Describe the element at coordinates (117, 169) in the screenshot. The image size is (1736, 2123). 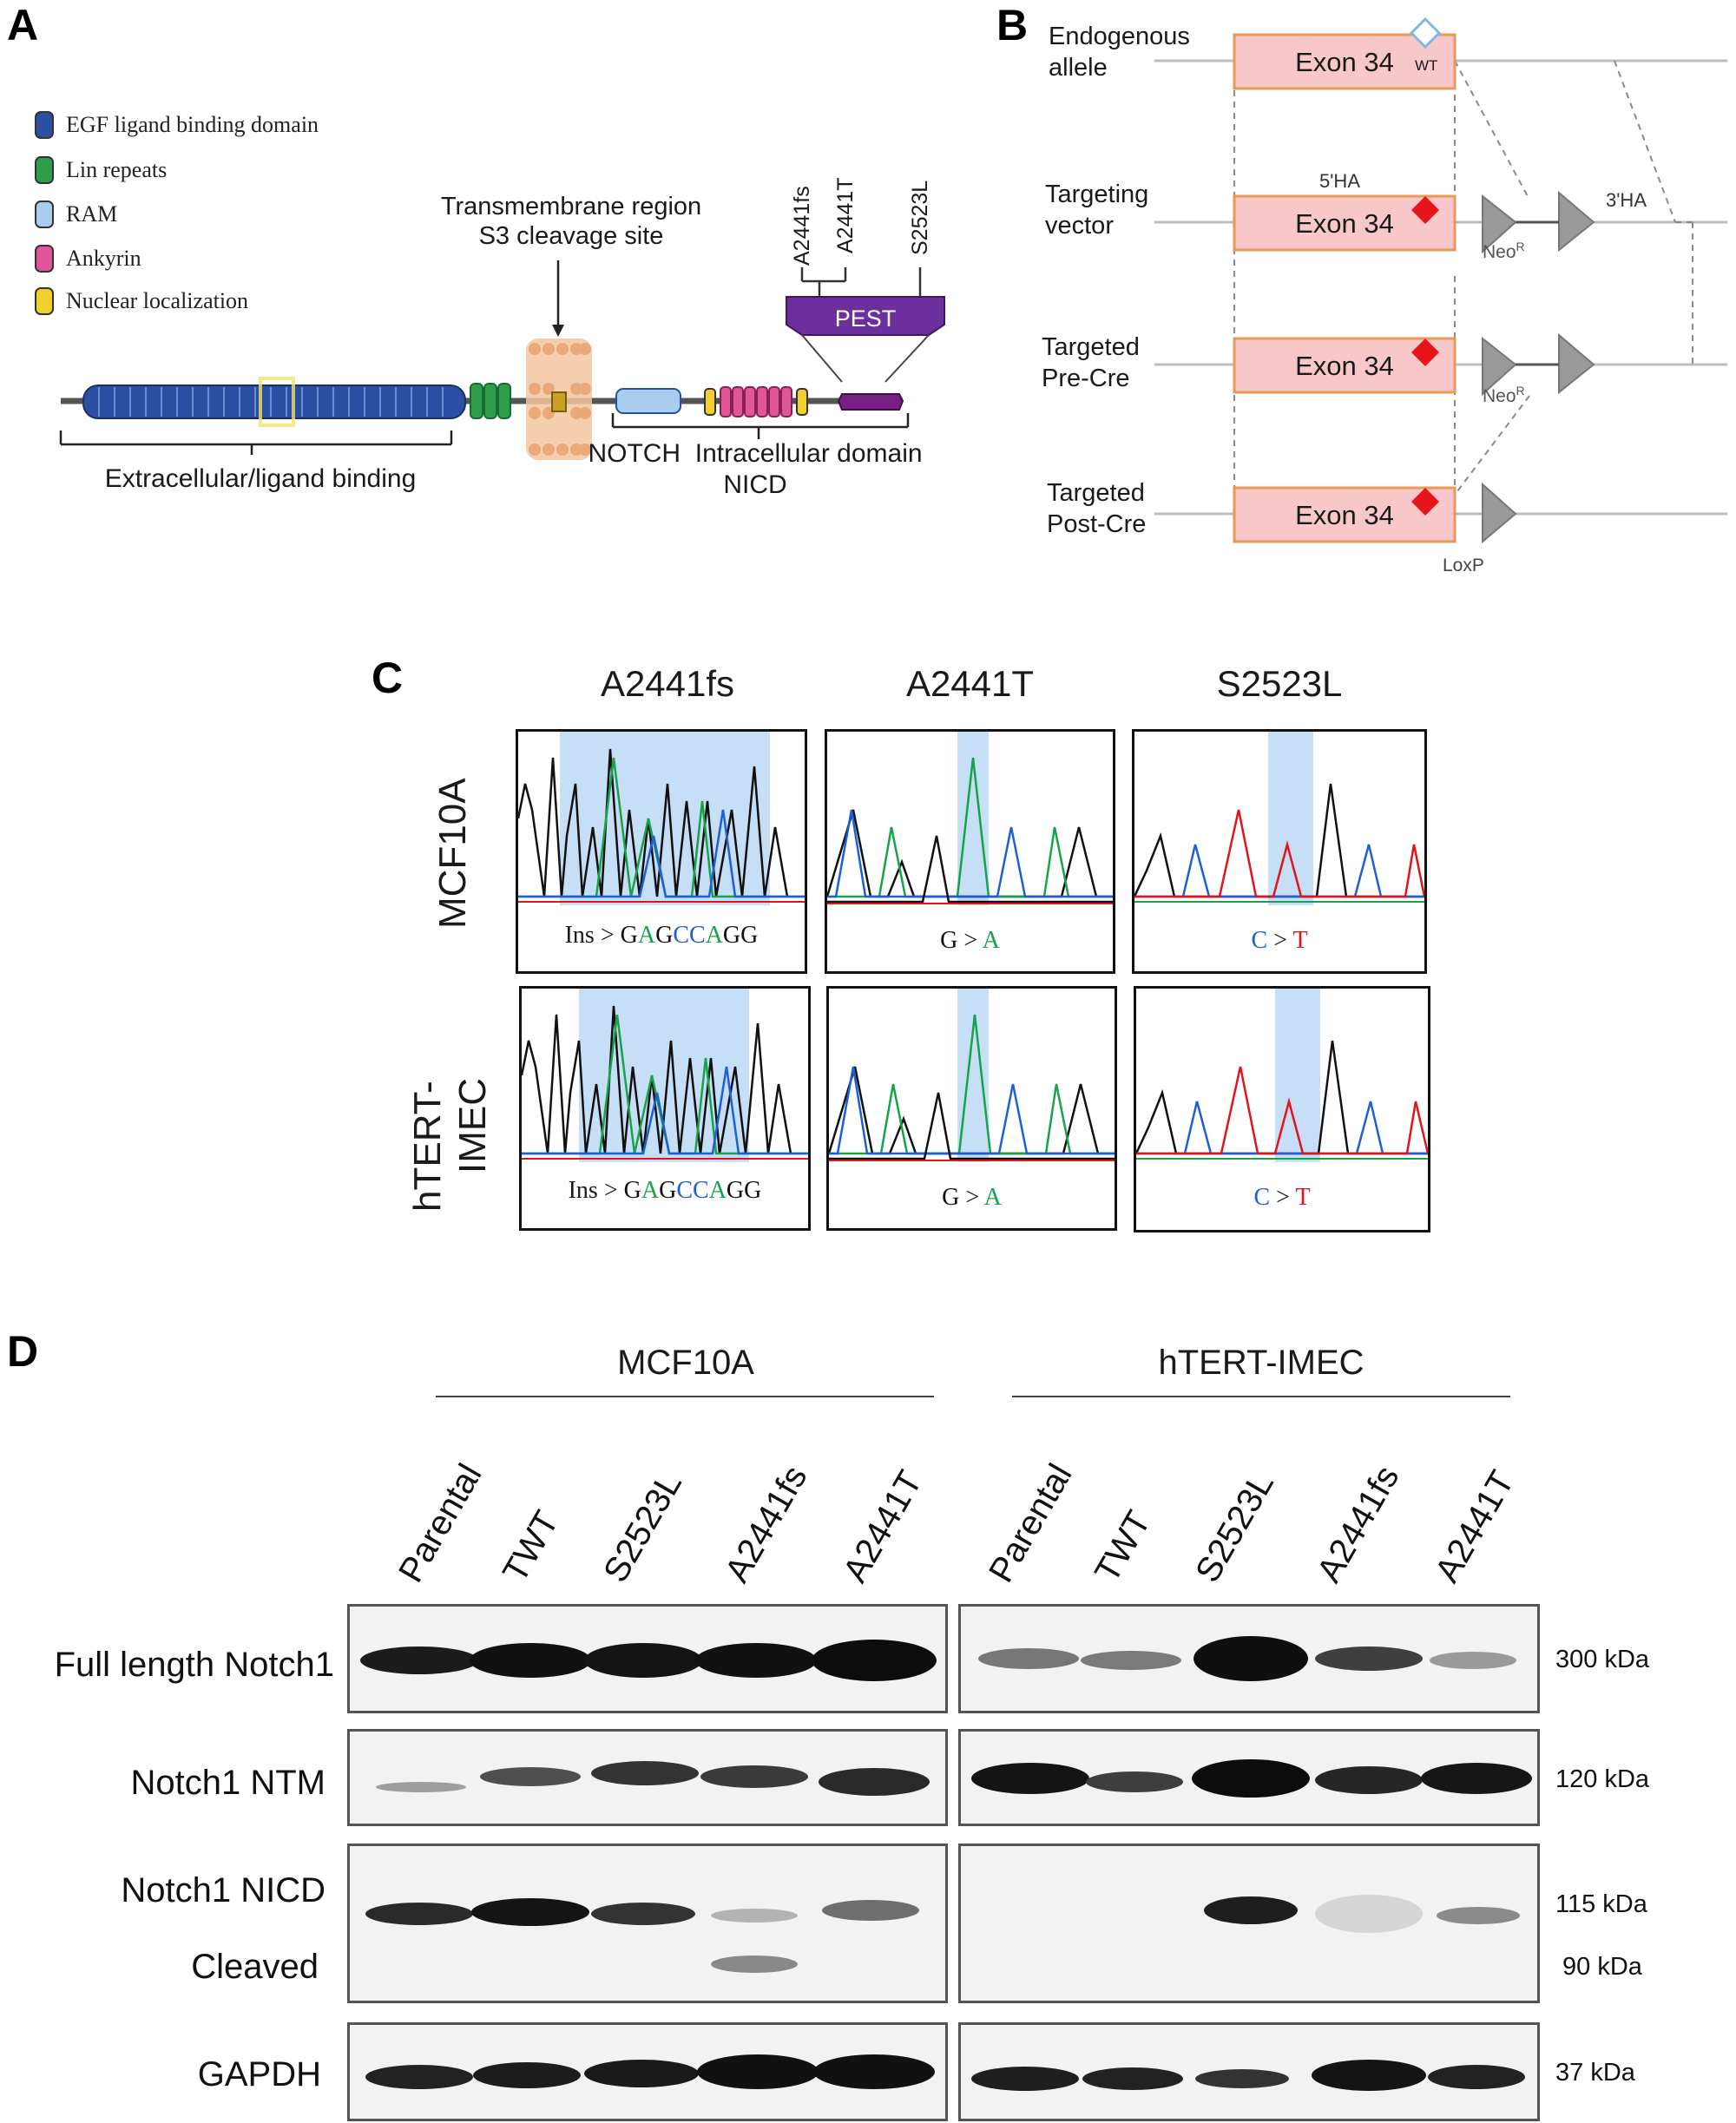
I see `legend-label-lin: Lin repeats` at that location.